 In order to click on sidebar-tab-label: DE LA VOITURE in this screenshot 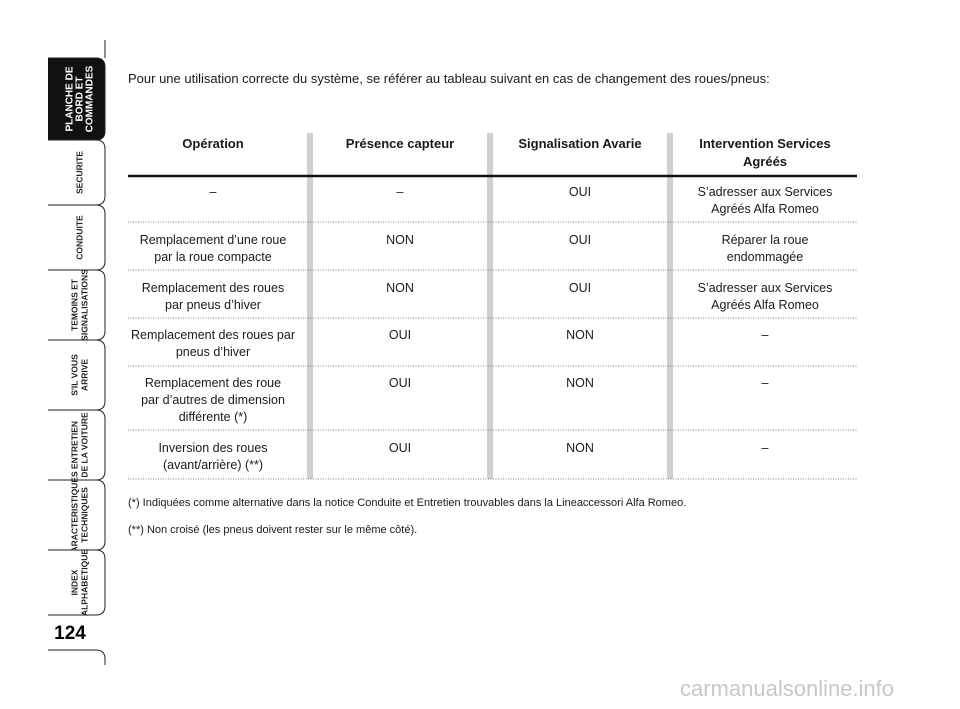, I will do `click(84, 445)`.